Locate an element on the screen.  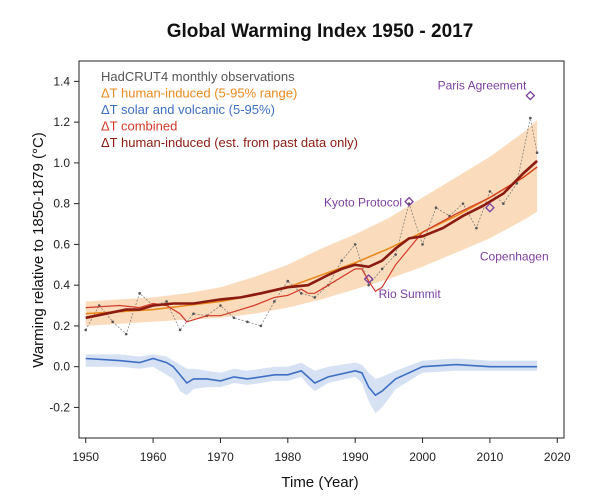
x-tick-label: 1960 is located at coordinates (153, 457).